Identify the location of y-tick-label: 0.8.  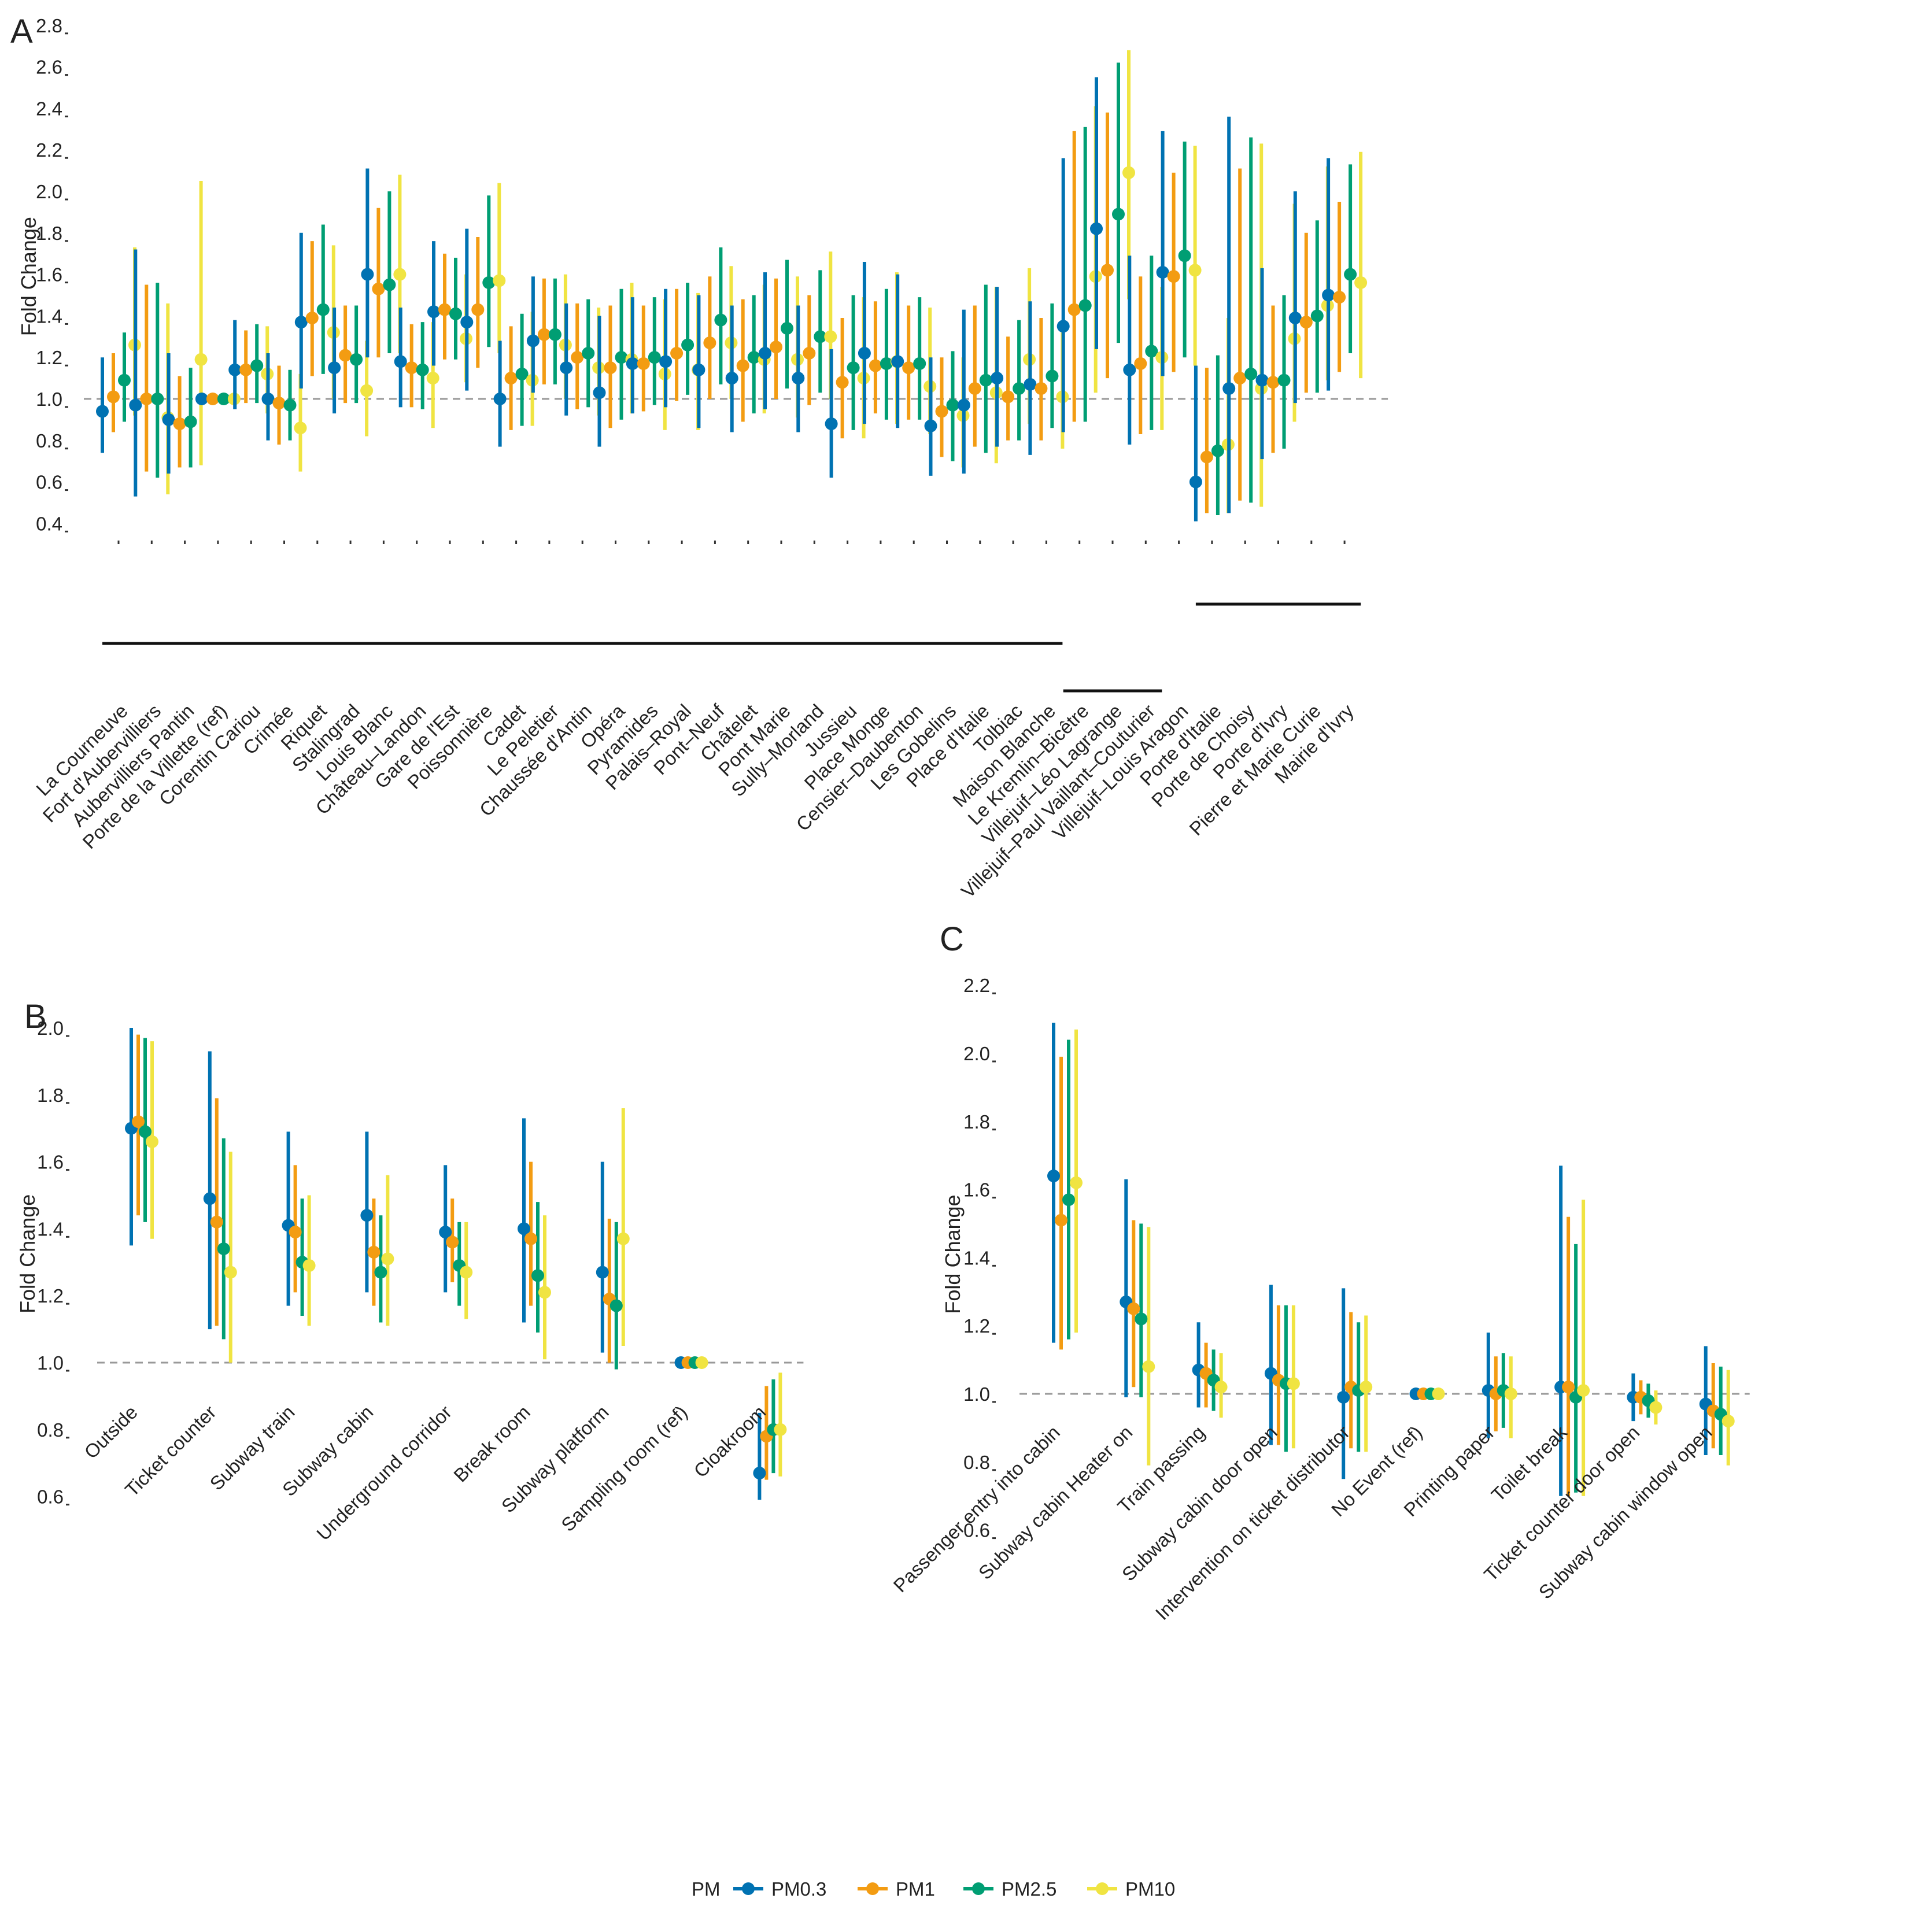
(49, 441).